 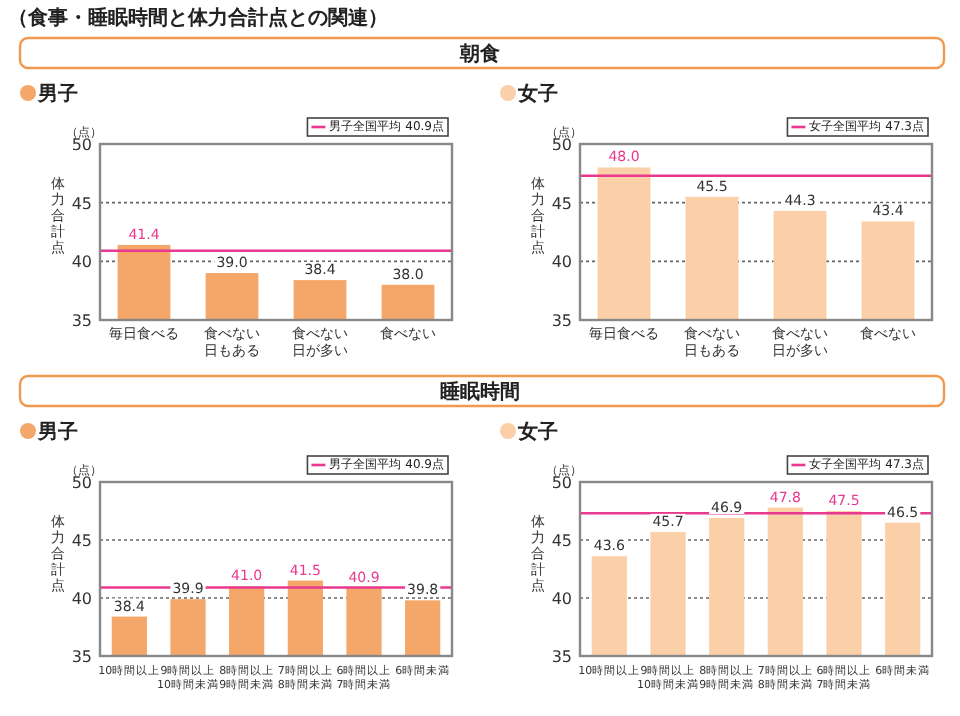 What do you see at coordinates (198, 18) in the screenshot?
I see `text: （食事・睡眠時間と体力合計点との関連）` at bounding box center [198, 18].